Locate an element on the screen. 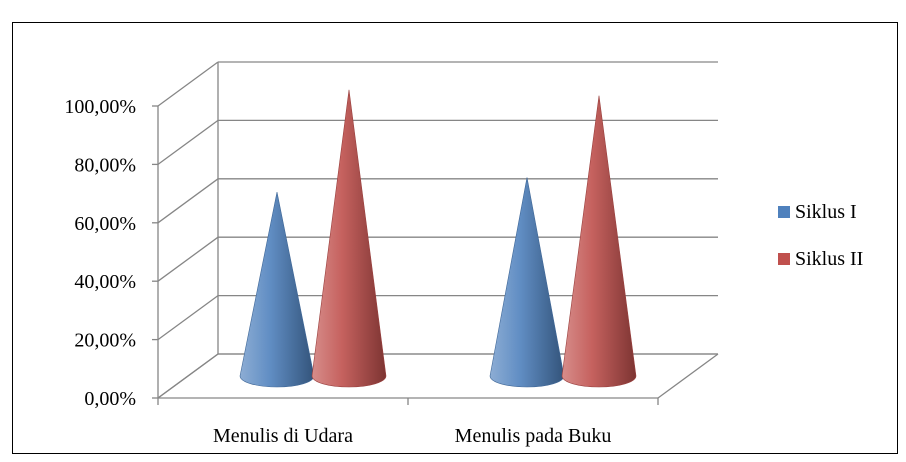 The image size is (906, 462). floor-right-edge is located at coordinates (688, 376).